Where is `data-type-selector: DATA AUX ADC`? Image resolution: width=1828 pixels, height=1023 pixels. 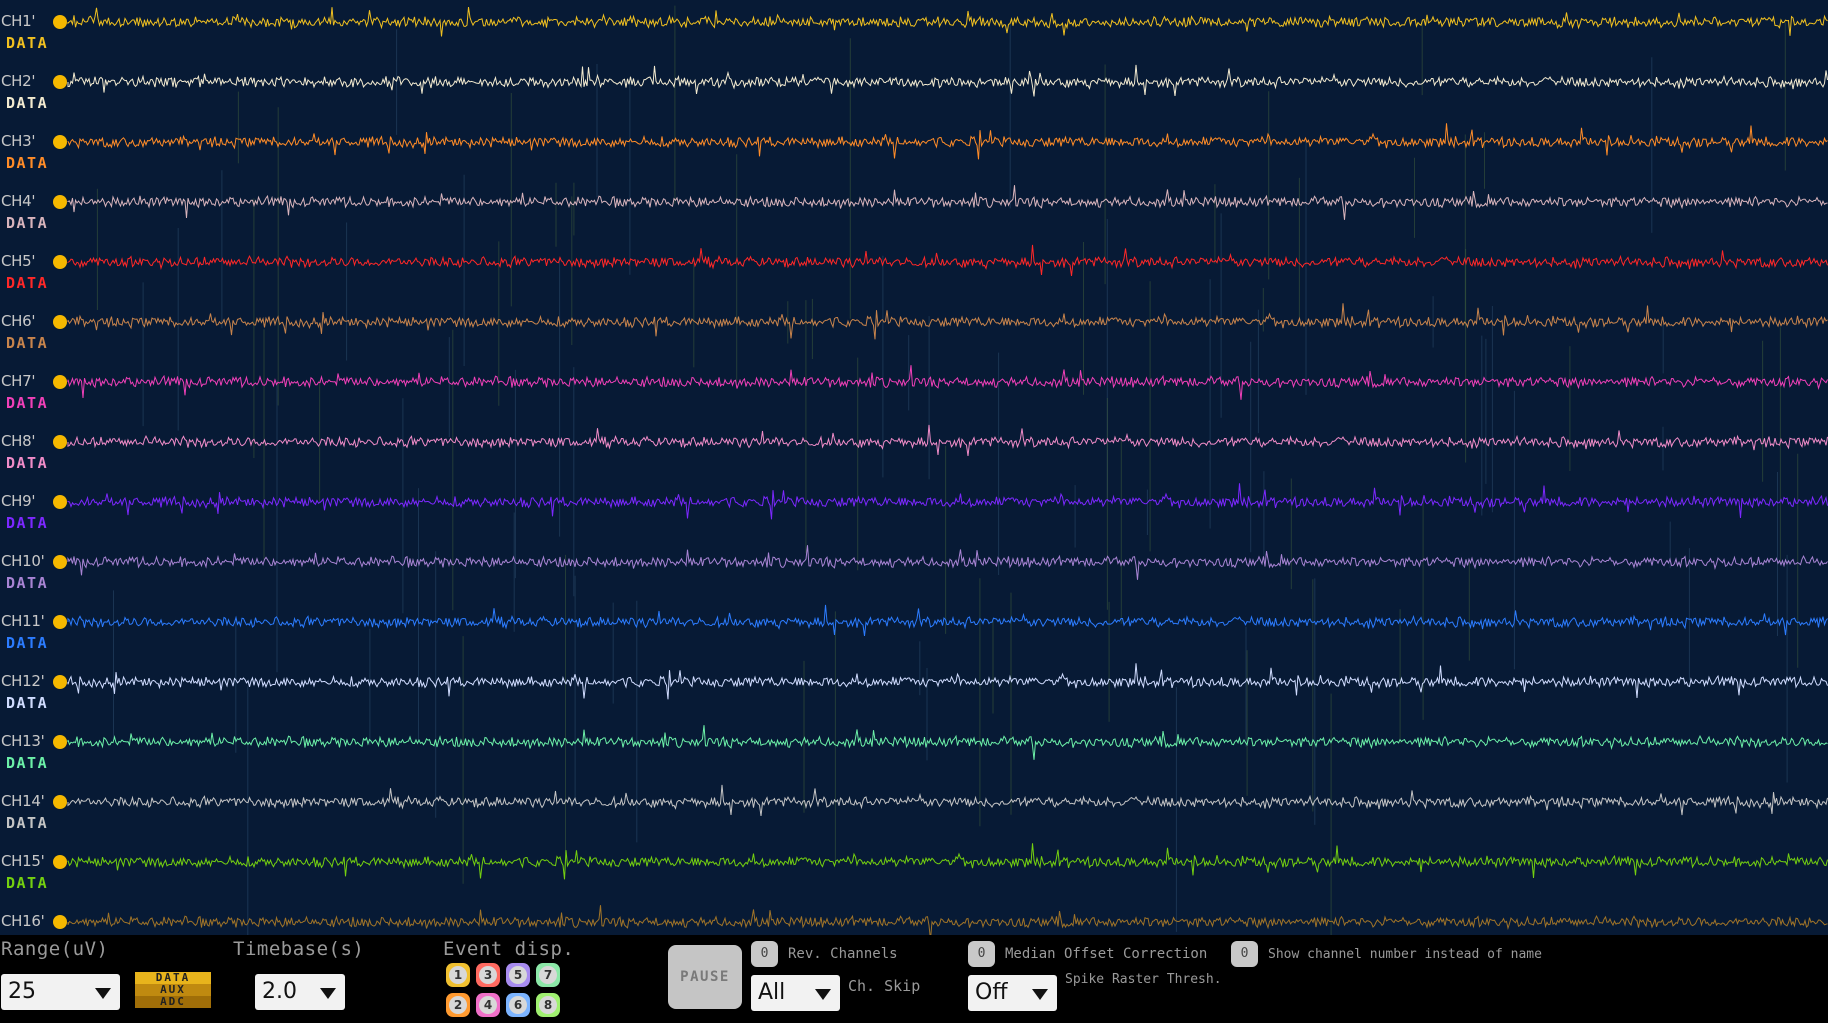 data-type-selector: DATA AUX ADC is located at coordinates (173, 990).